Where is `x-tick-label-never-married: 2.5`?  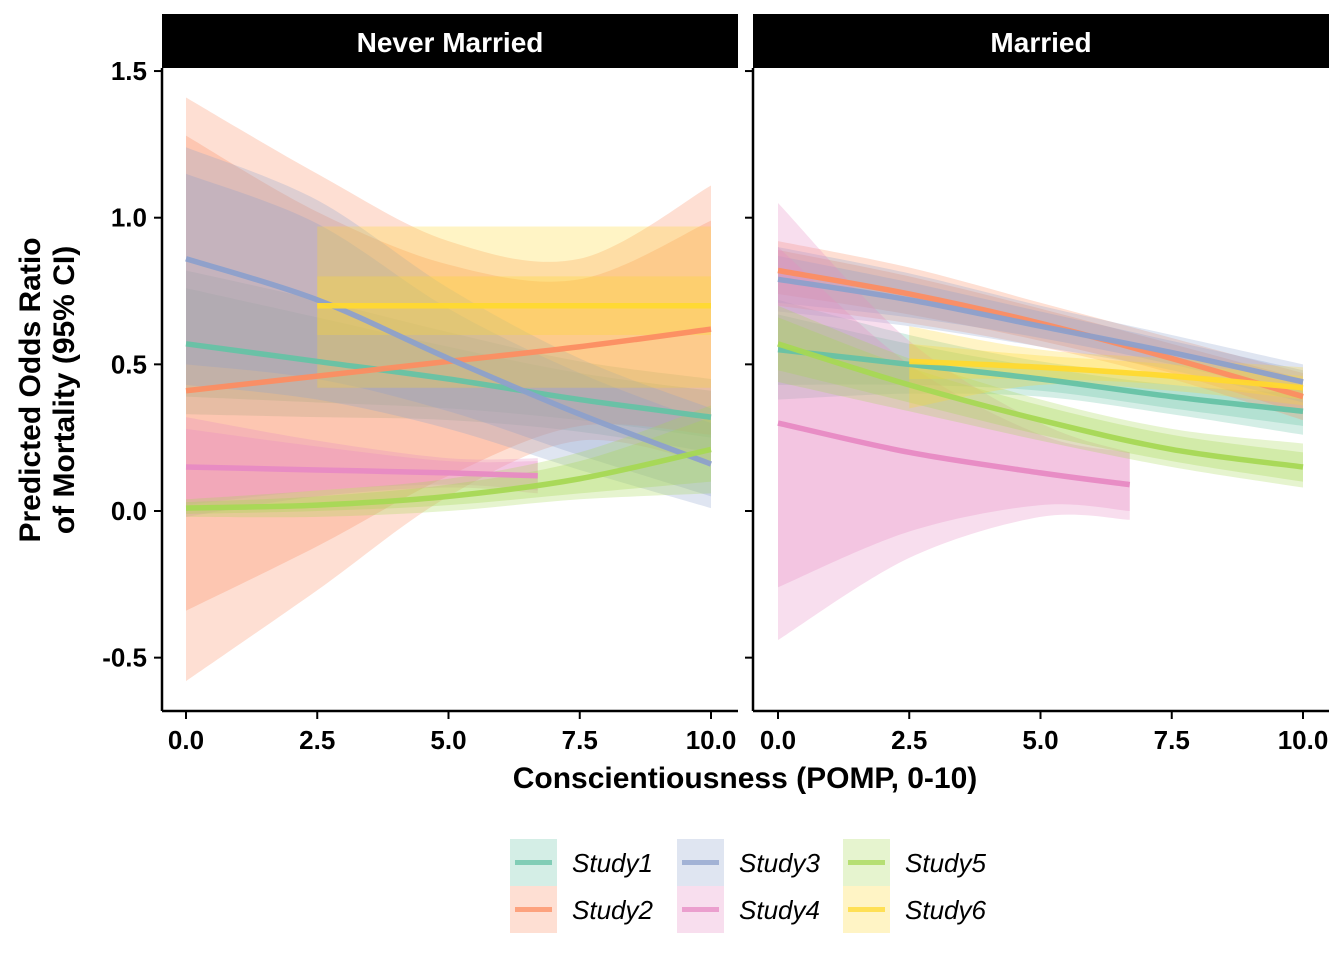
x-tick-label-never-married: 2.5 is located at coordinates (317, 740).